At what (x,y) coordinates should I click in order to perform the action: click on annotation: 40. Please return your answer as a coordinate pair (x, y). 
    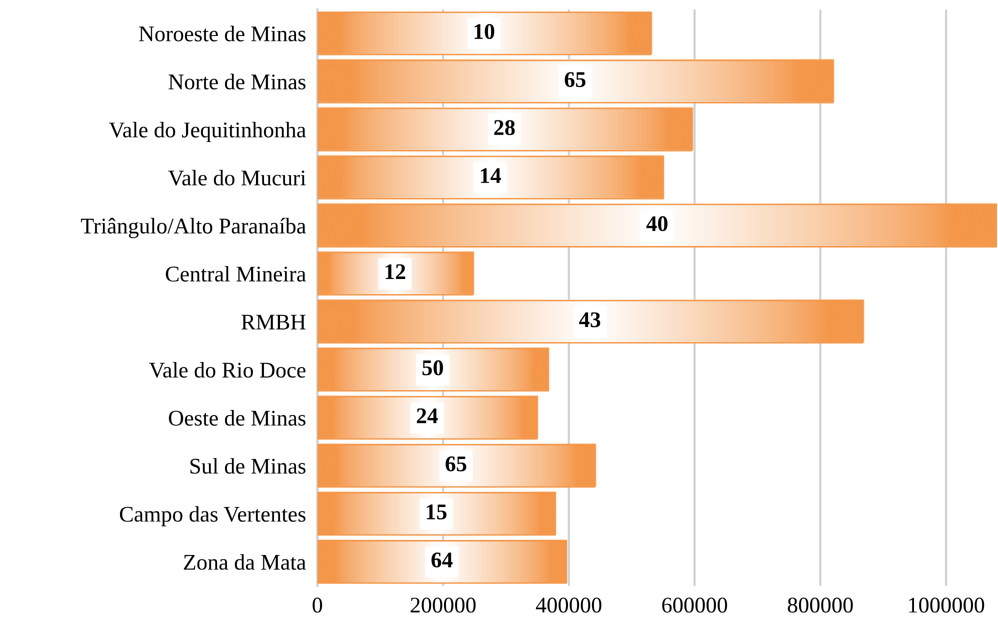
    Looking at the image, I should click on (657, 224).